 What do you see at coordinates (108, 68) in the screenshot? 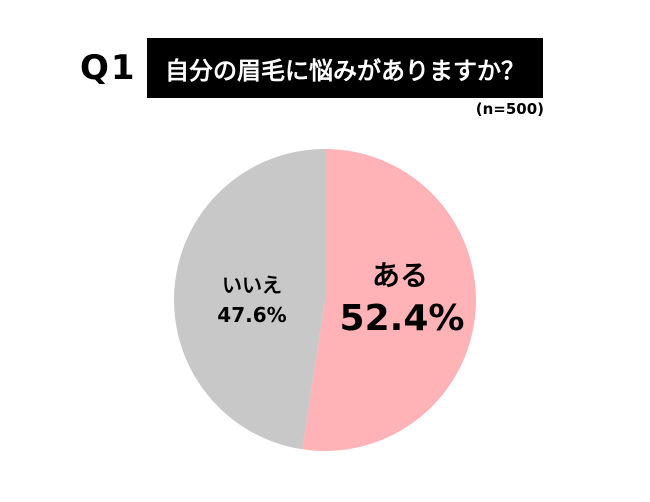
I see `question-number: Q1` at bounding box center [108, 68].